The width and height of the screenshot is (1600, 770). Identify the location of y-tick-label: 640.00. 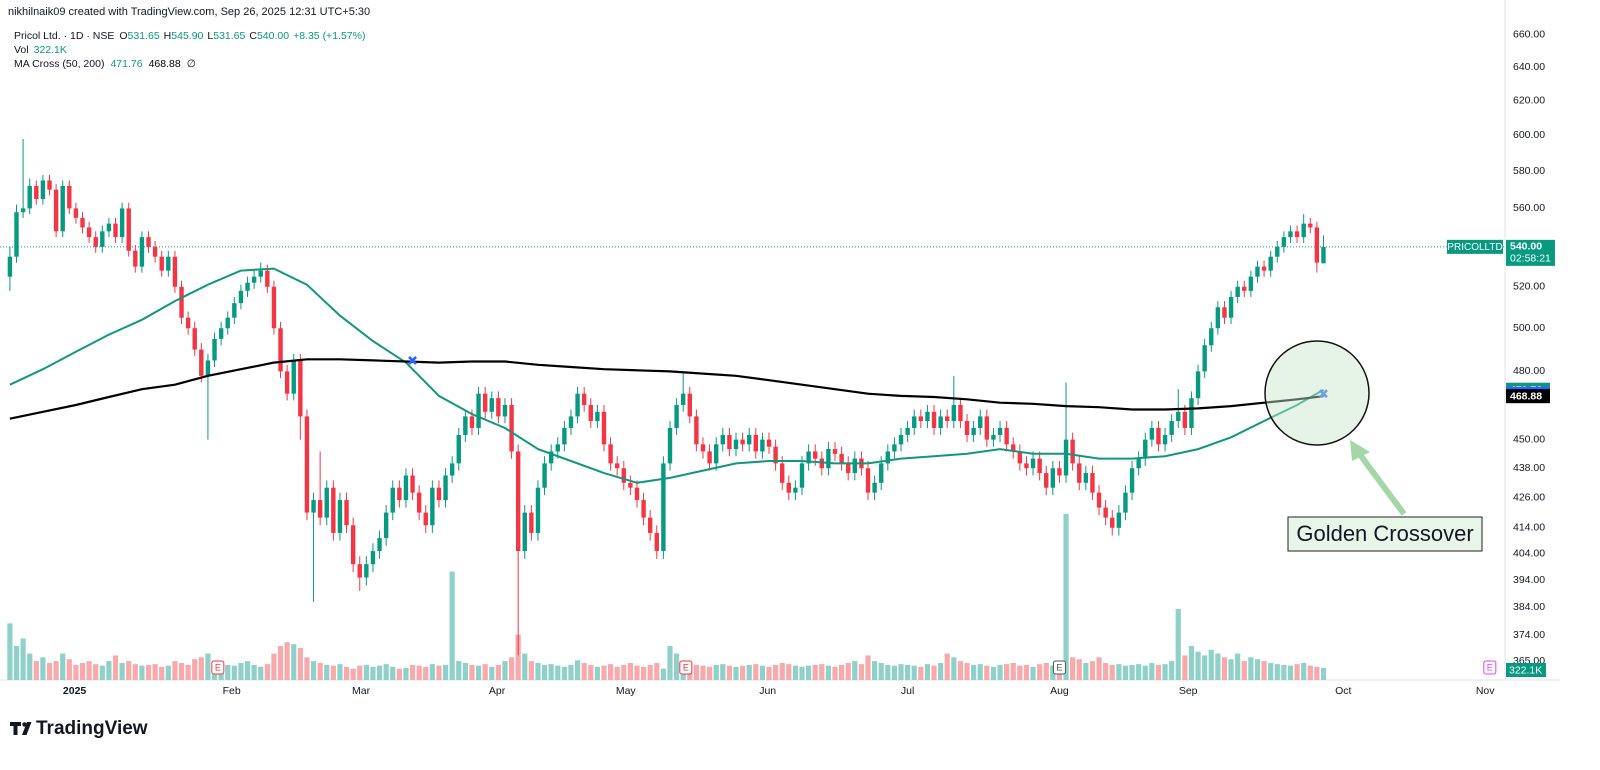
(1529, 67).